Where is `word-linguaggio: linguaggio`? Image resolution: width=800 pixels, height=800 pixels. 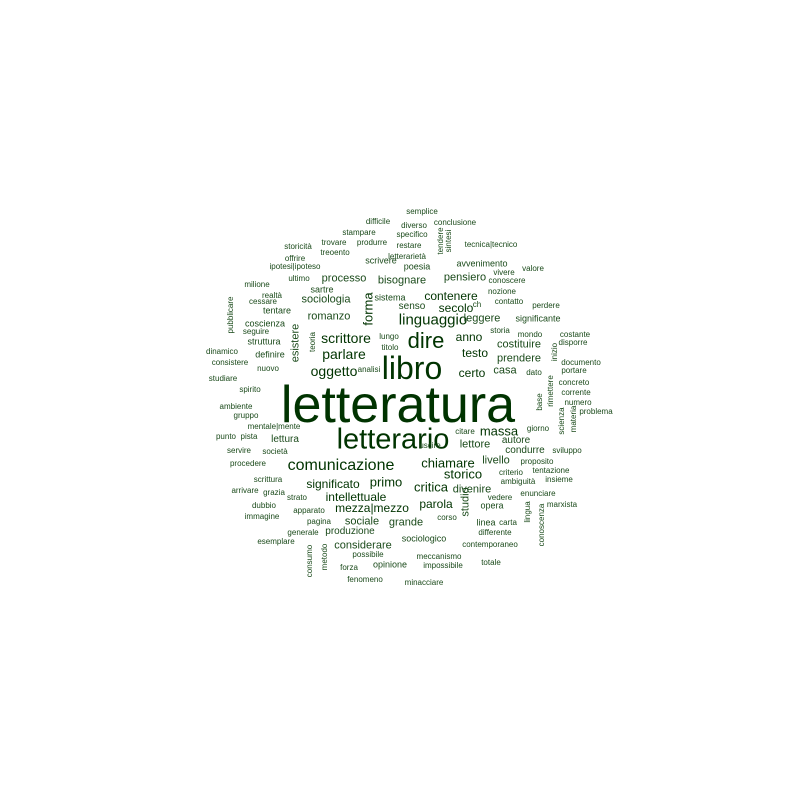
word-linguaggio: linguaggio is located at coordinates (433, 320).